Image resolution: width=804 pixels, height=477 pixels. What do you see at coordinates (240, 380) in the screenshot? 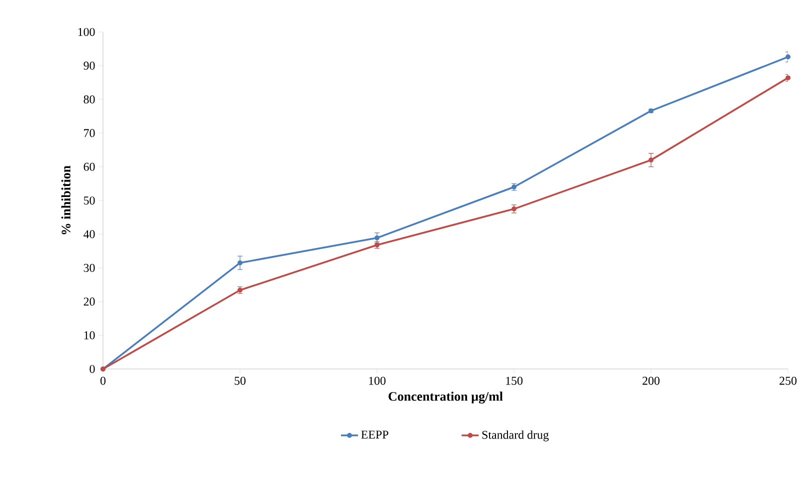
I see `x-tick-label: 50` at bounding box center [240, 380].